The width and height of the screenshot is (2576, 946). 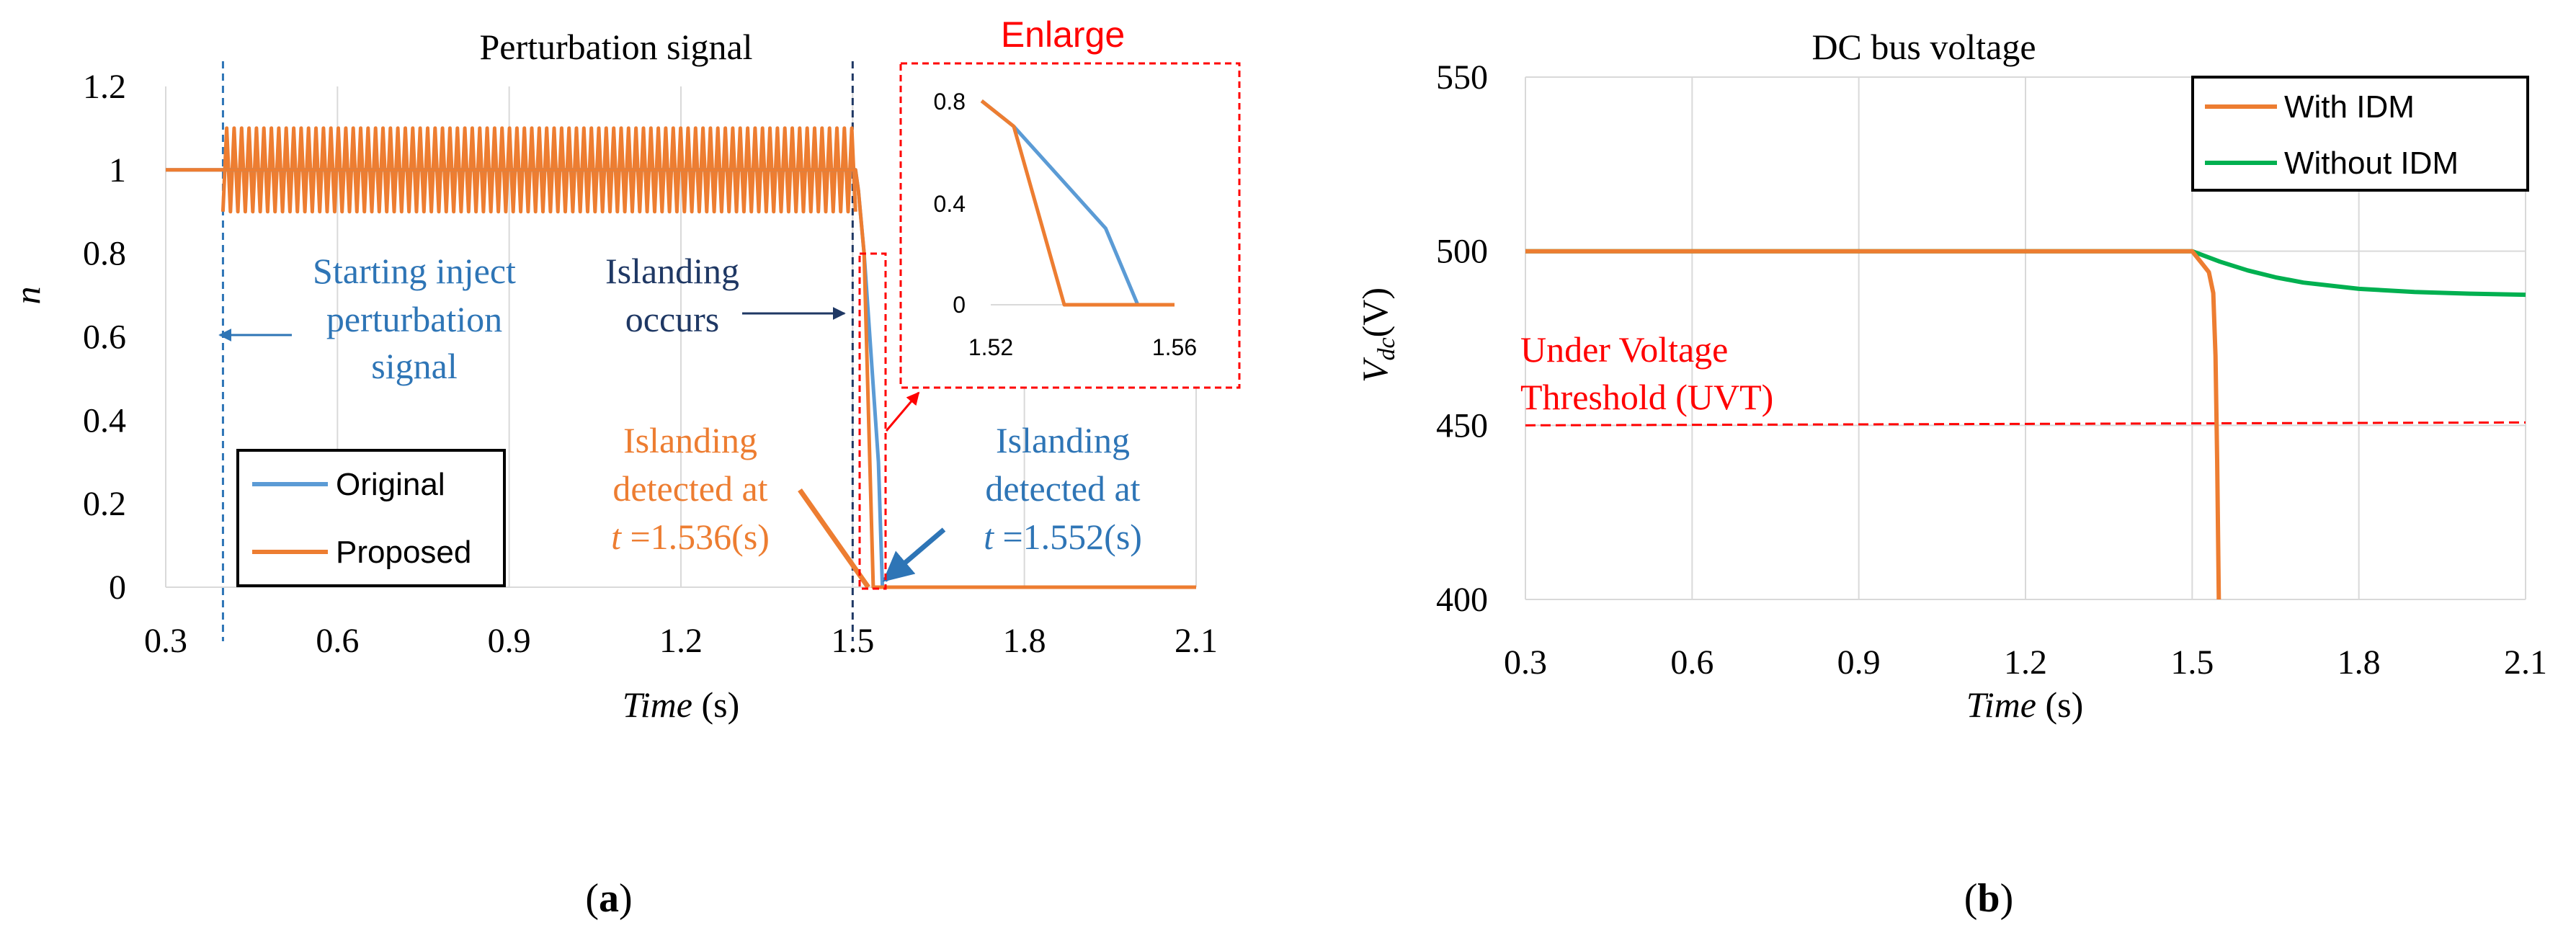 I want to click on y-tick-label: 400, so click(x=1462, y=600).